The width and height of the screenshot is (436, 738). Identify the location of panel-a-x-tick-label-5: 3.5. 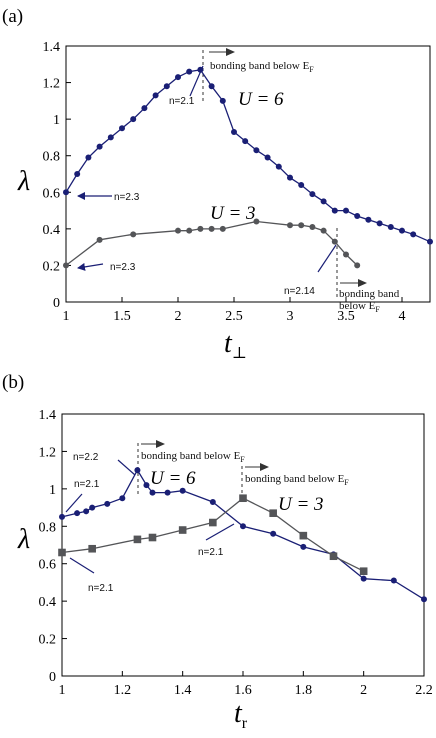
(346, 316).